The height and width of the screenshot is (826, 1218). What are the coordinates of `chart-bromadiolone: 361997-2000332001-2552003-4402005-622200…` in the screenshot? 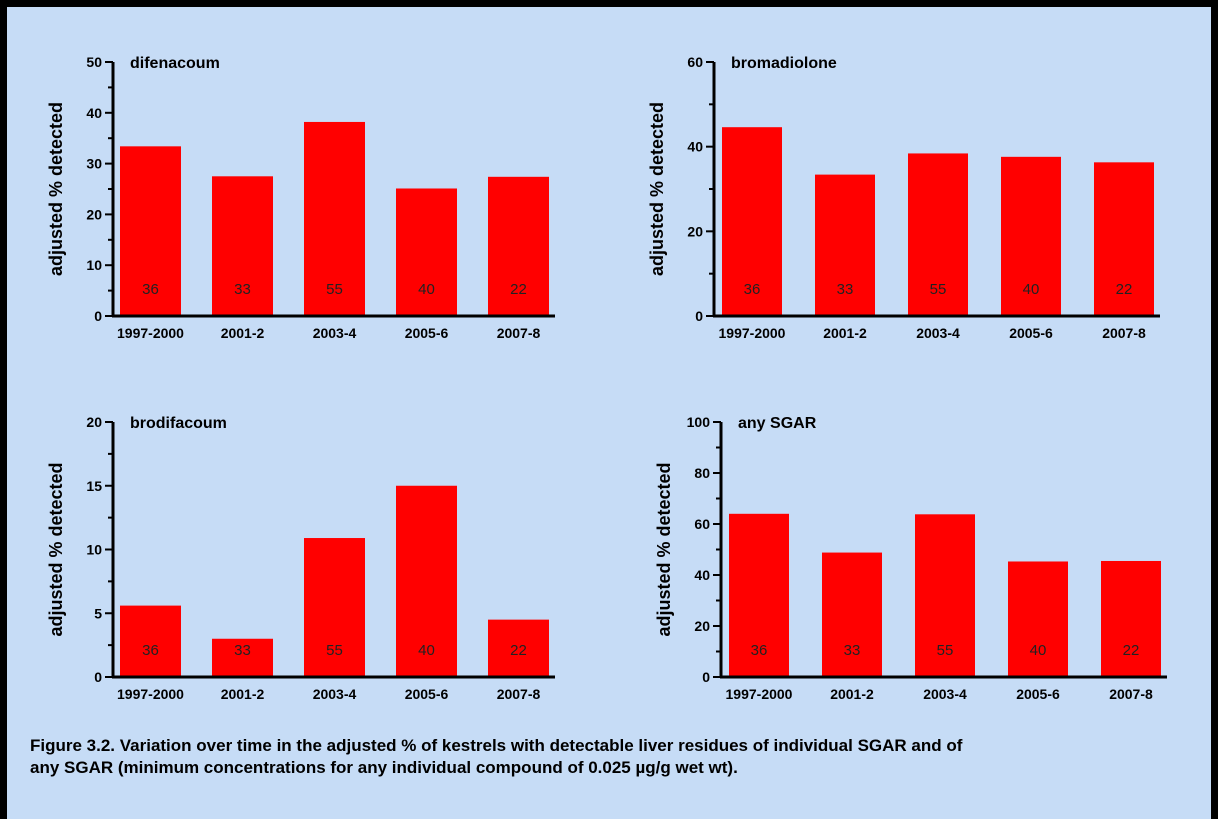 It's located at (903, 197).